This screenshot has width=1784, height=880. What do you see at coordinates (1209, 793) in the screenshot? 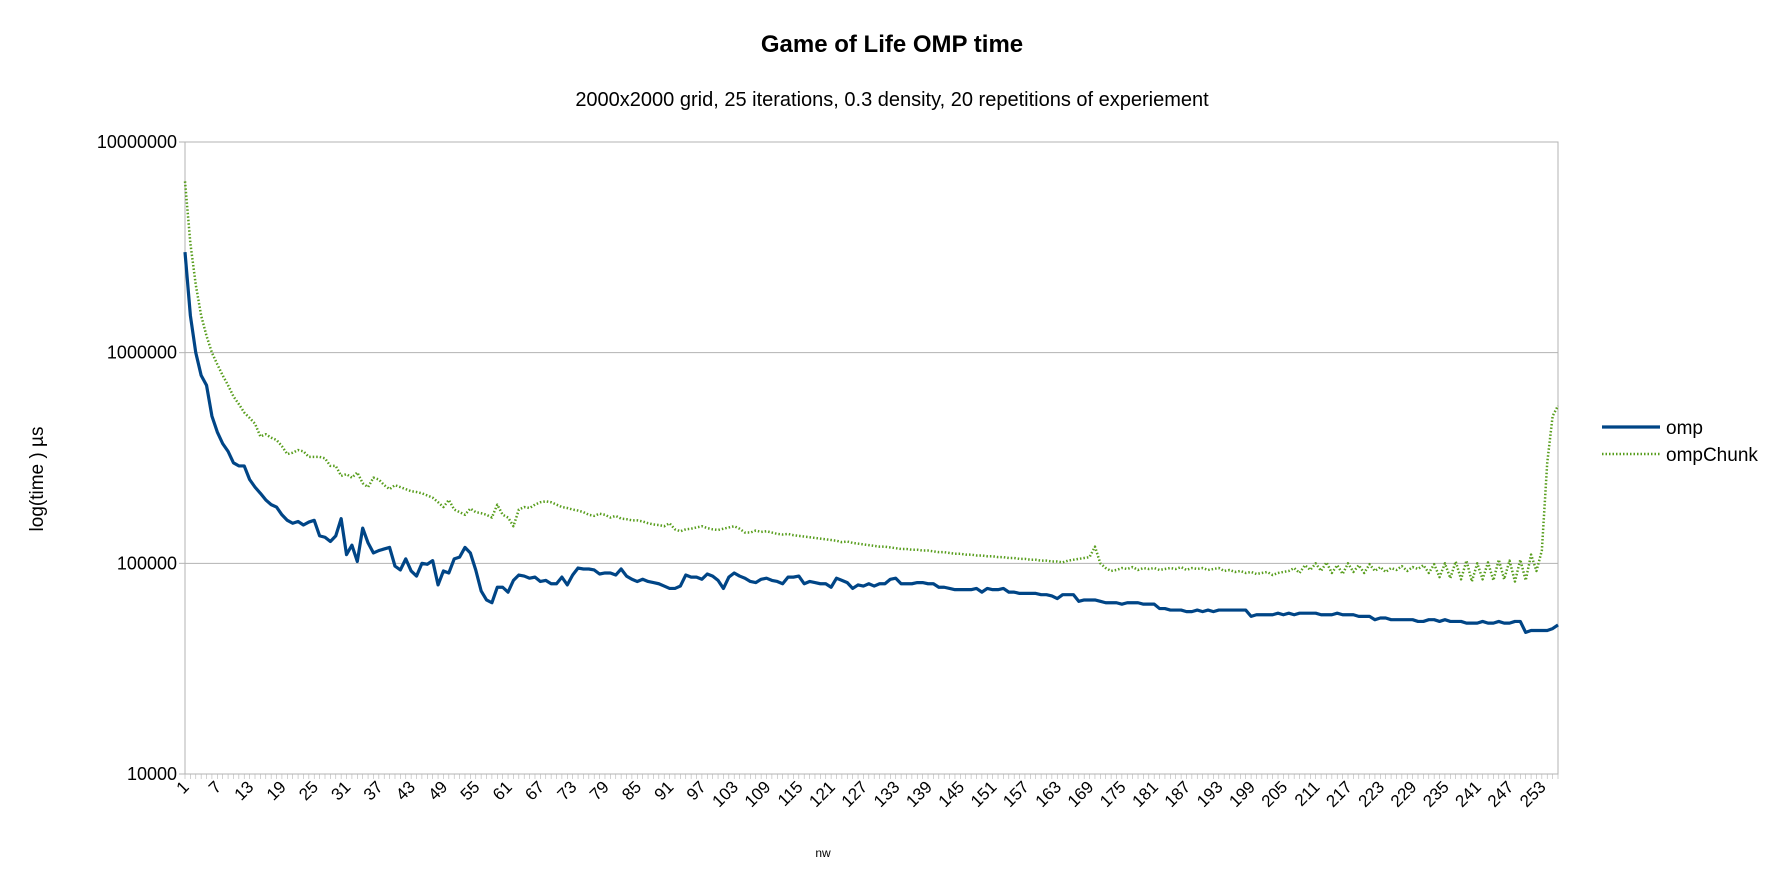
I see `x-tick-label: 193` at bounding box center [1209, 793].